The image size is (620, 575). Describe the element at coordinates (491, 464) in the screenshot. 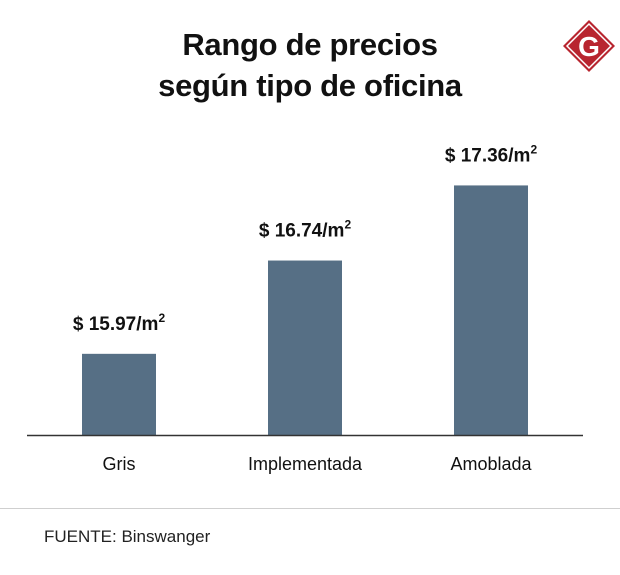

I see `category-label-amoblada: Amoblada` at that location.